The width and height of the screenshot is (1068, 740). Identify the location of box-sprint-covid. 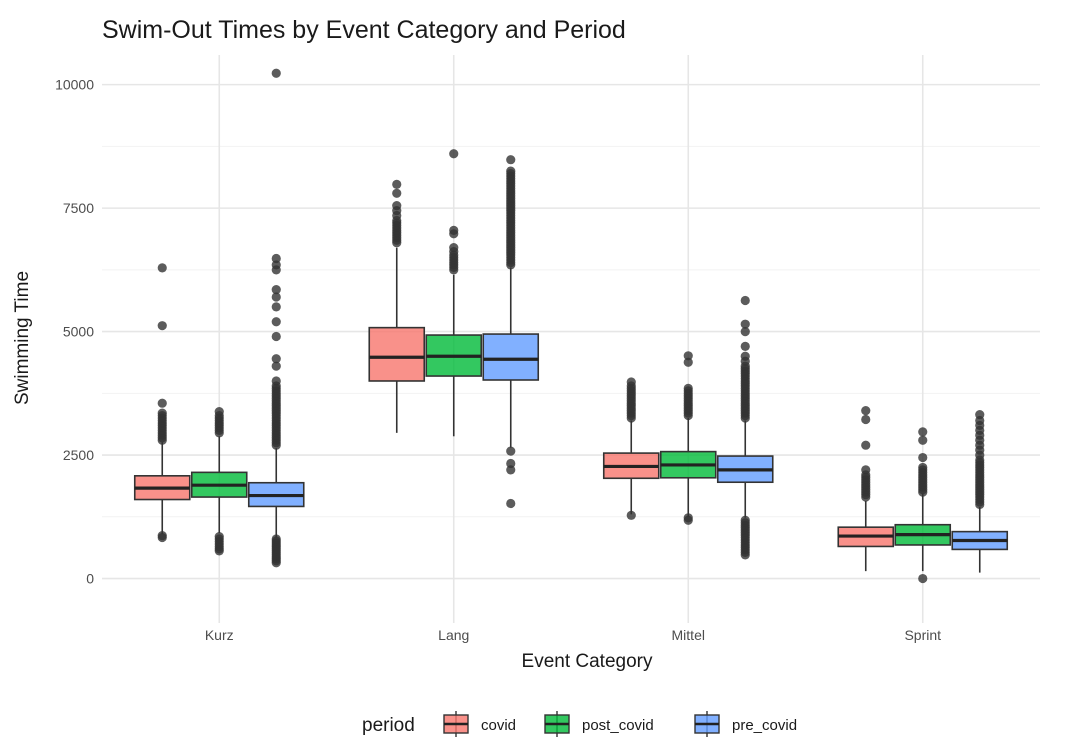
(866, 489).